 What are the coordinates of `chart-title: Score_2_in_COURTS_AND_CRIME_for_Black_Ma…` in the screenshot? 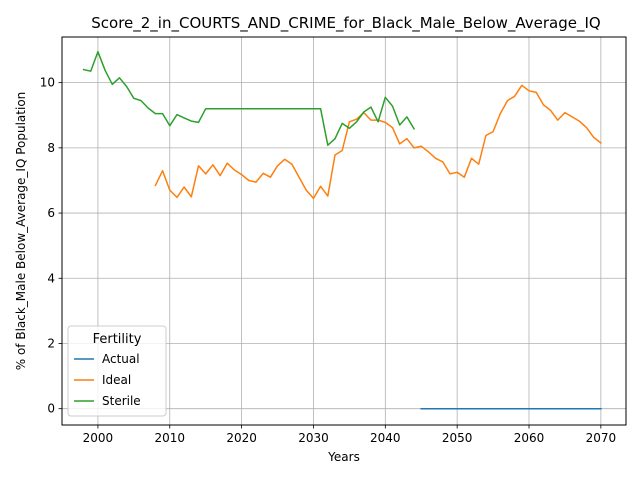 It's located at (345, 23).